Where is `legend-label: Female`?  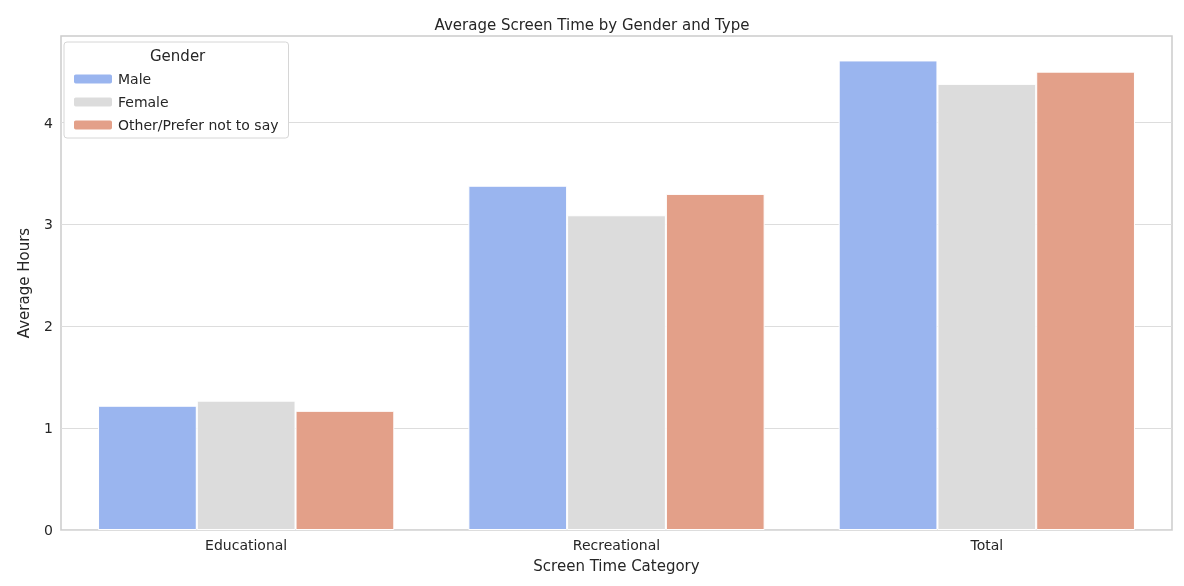 legend-label: Female is located at coordinates (143, 102).